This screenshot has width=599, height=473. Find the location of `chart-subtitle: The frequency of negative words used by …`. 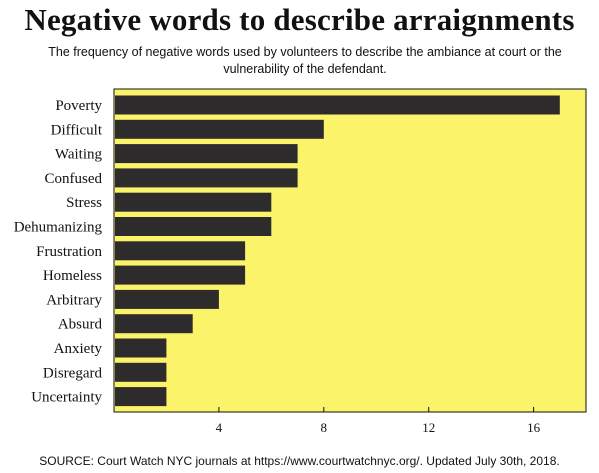

chart-subtitle: The frequency of negative words used by … is located at coordinates (305, 60).